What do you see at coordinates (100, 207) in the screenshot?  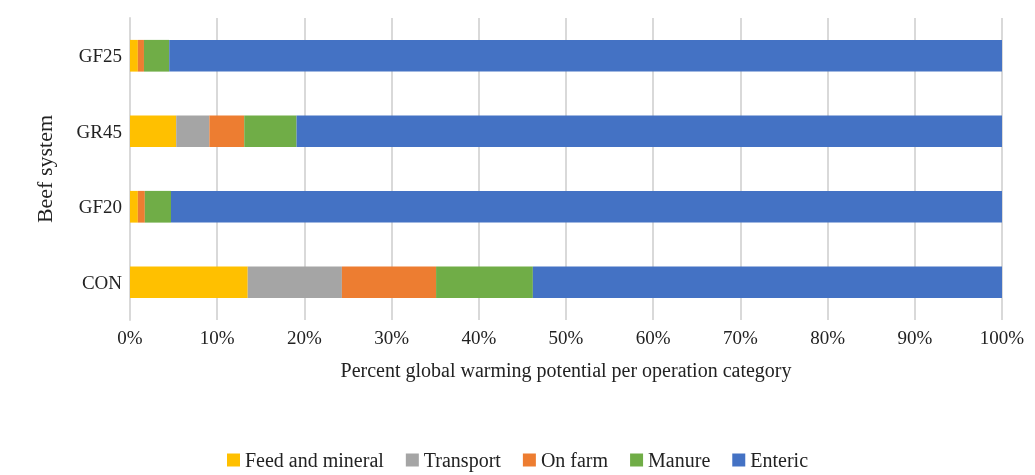 I see `y-tick-label: GF20` at bounding box center [100, 207].